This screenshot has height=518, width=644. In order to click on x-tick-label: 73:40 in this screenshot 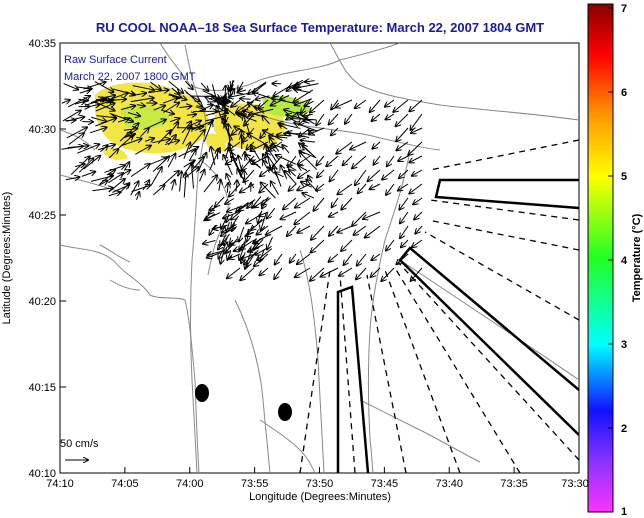, I will do `click(449, 484)`.